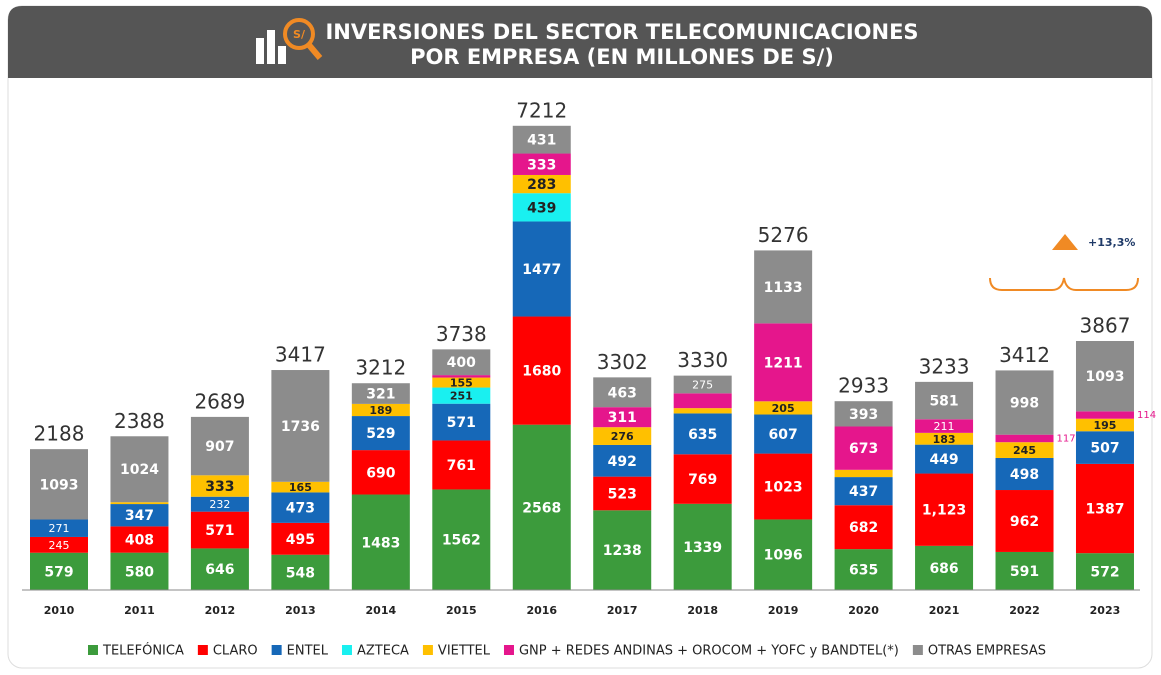 Image resolution: width=1161 pixels, height=675 pixels. Describe the element at coordinates (59, 434) in the screenshot. I see `total-label: 2188` at that location.